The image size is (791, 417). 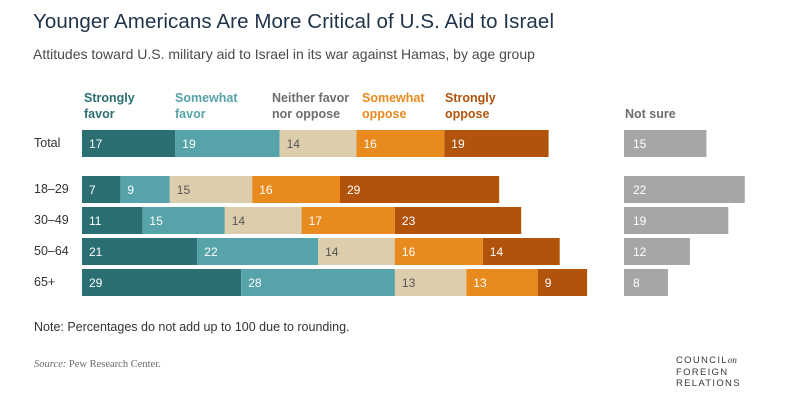 I want to click on row-label-50-64: 50–64, so click(x=51, y=251).